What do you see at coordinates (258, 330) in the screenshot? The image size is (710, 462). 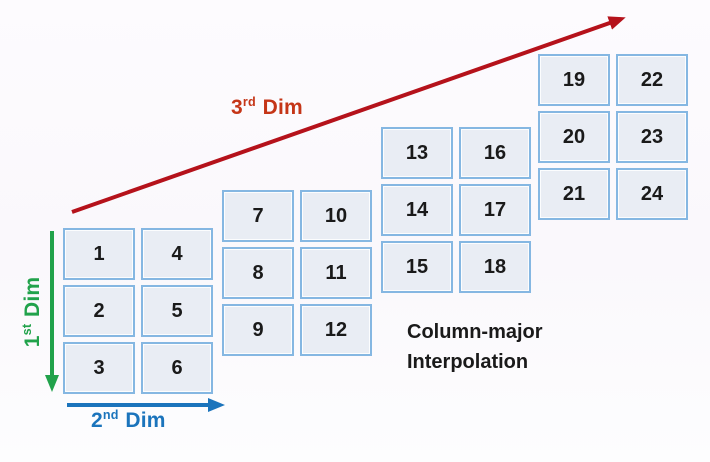 I see `grid-cell: 9` at bounding box center [258, 330].